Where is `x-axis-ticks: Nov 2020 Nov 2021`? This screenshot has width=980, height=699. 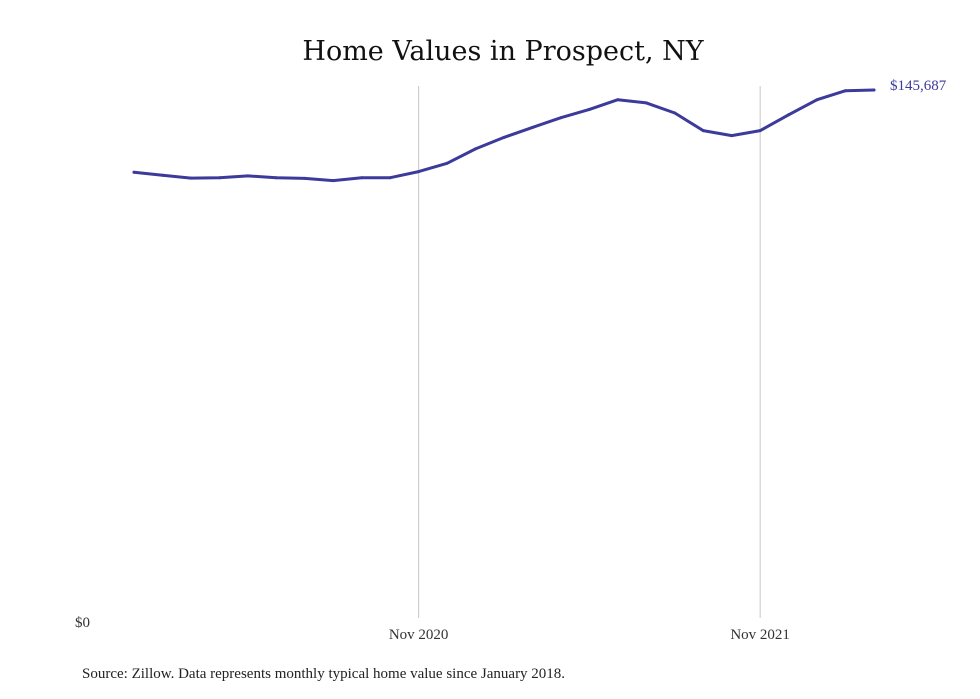
x-axis-ticks: Nov 2020 Nov 2021 is located at coordinates (589, 635).